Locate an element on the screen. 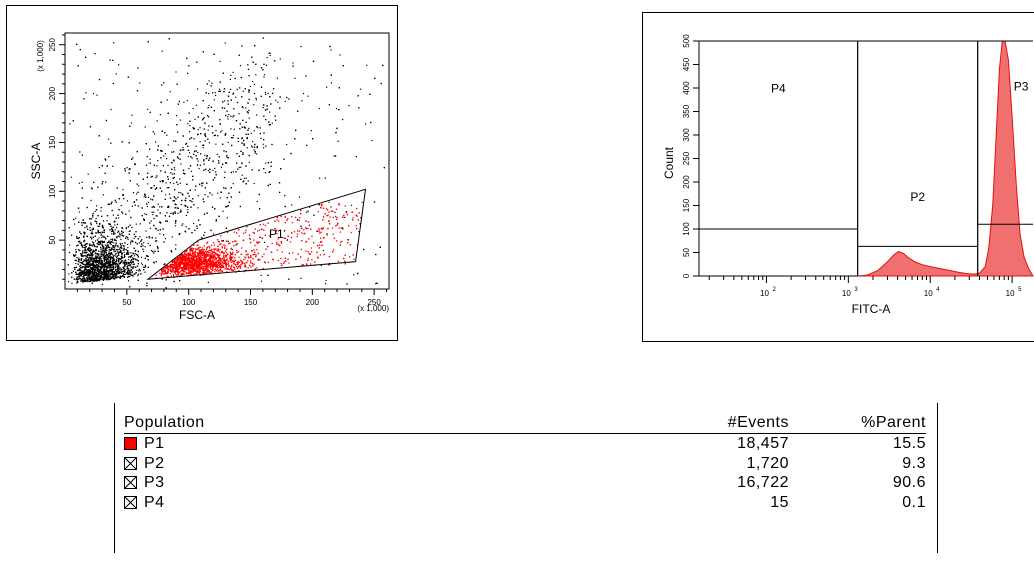 The image size is (1034, 563). header-events: #Events is located at coordinates (606, 422).